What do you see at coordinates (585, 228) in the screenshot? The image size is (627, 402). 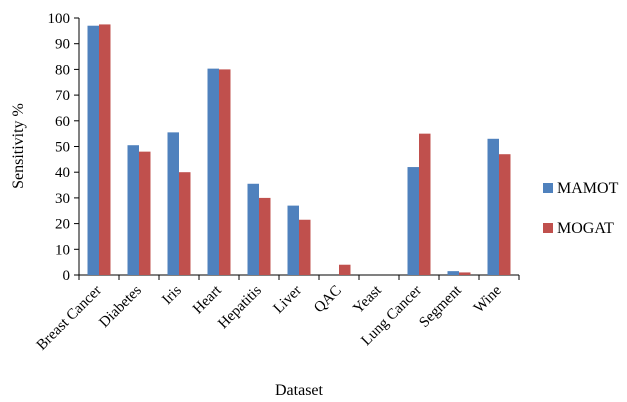 I see `legend-label: MOGAT` at bounding box center [585, 228].